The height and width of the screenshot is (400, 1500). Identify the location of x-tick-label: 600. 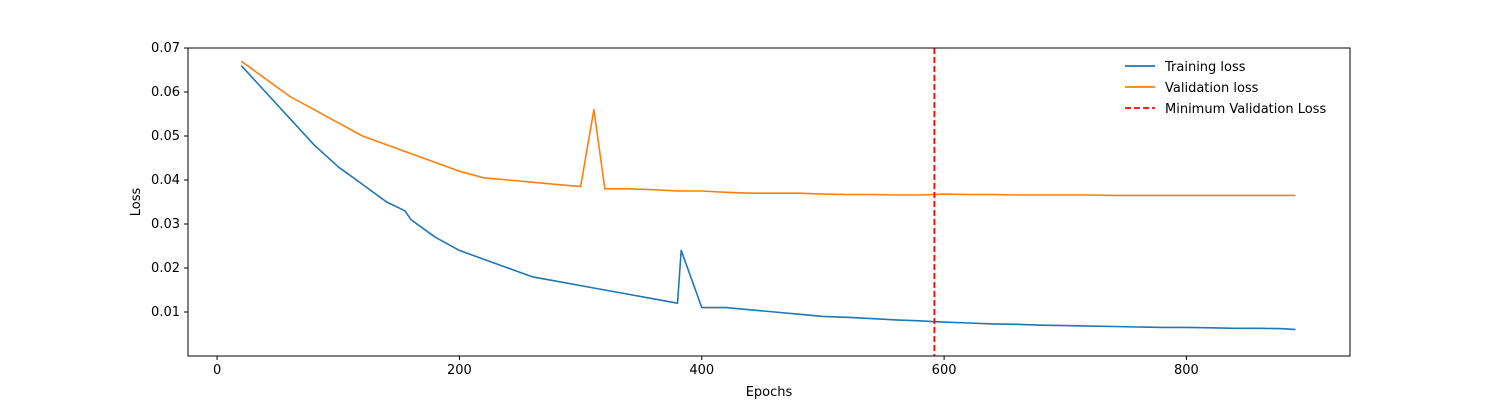
(944, 370).